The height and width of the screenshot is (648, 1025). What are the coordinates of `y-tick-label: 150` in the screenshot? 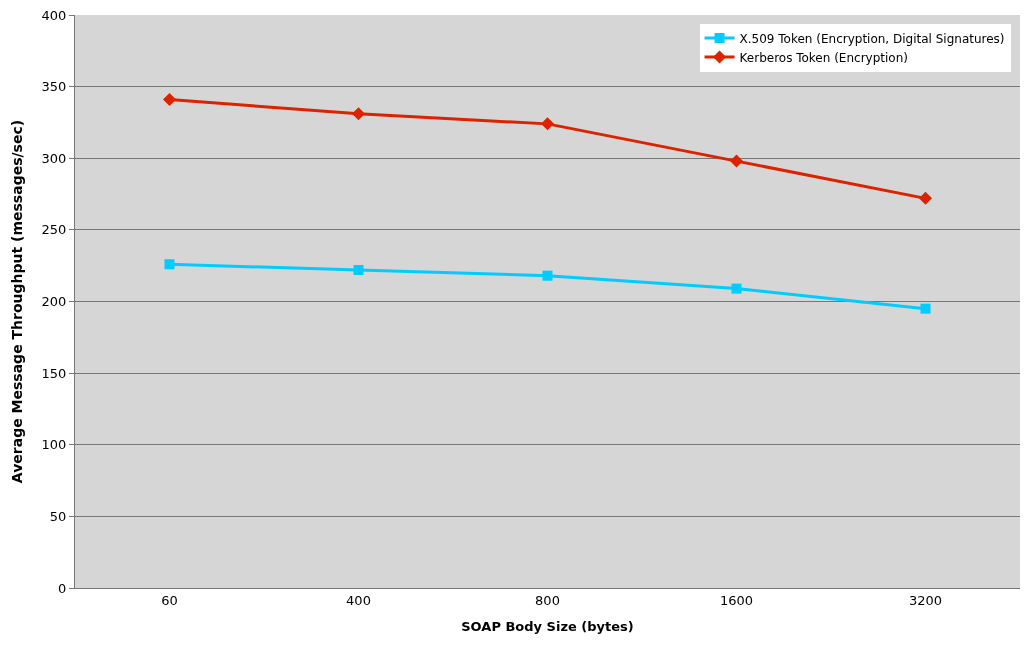 It's located at (54, 373).